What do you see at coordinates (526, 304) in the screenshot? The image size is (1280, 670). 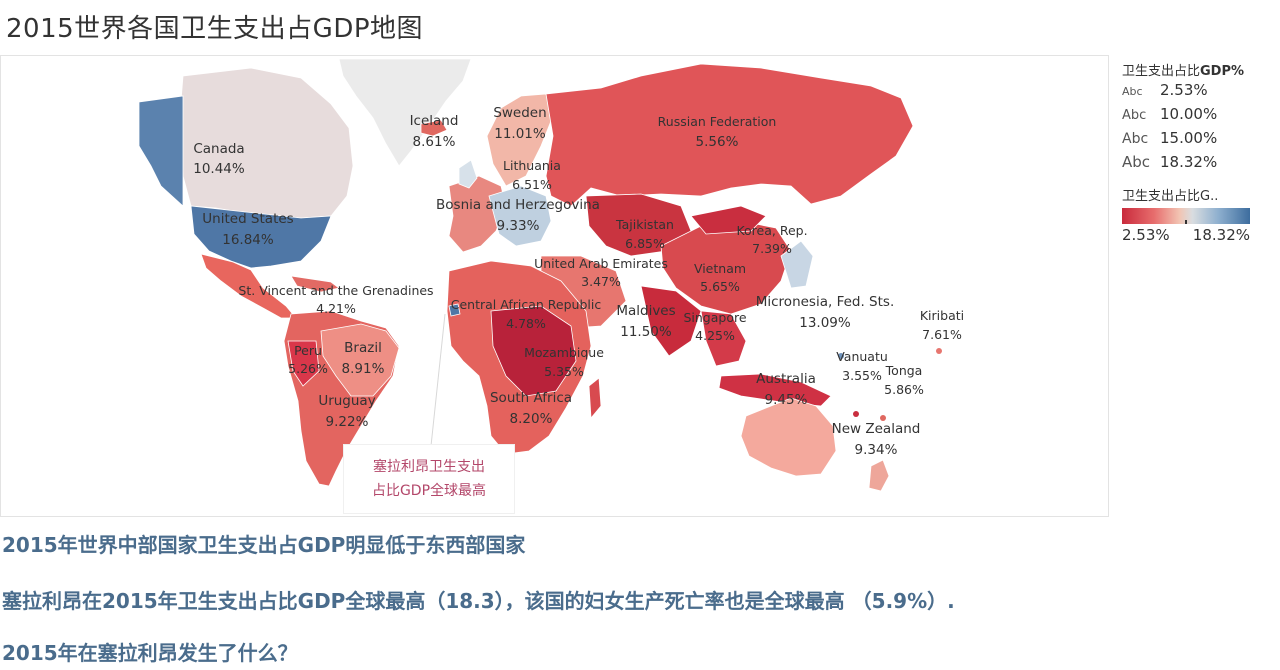 I see `label-car-name: Central African Republic` at bounding box center [526, 304].